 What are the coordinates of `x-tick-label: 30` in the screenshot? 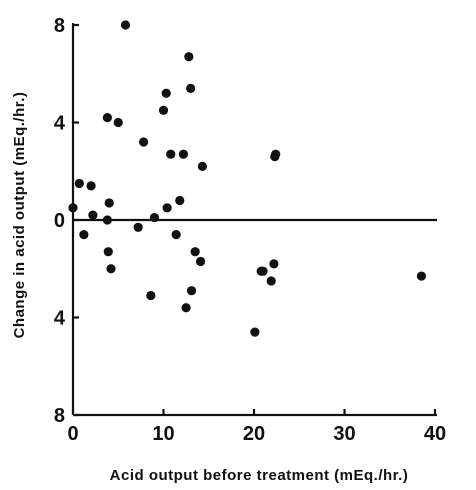 It's located at (344, 434).